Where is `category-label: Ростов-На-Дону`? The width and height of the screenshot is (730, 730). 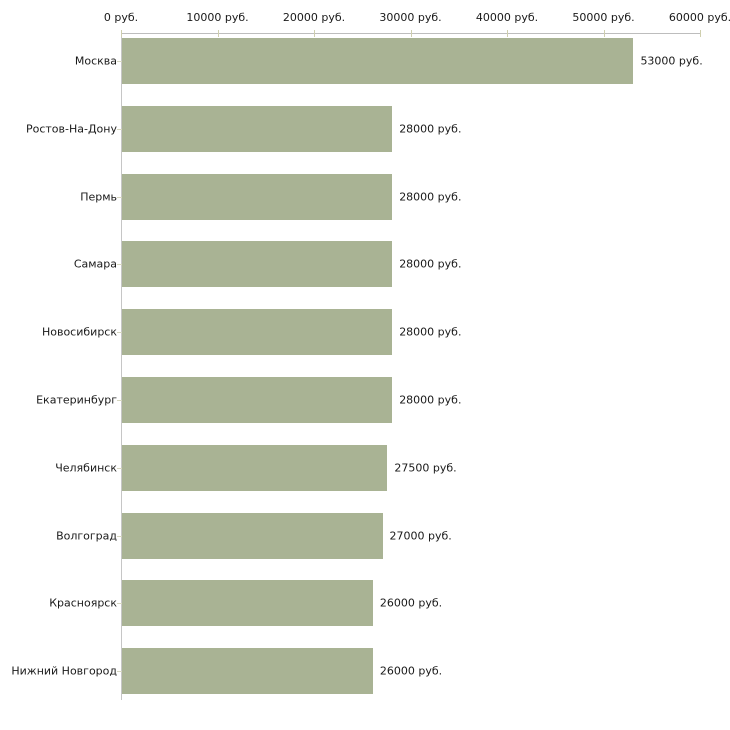 category-label: Ростов-На-Дону is located at coordinates (71, 129).